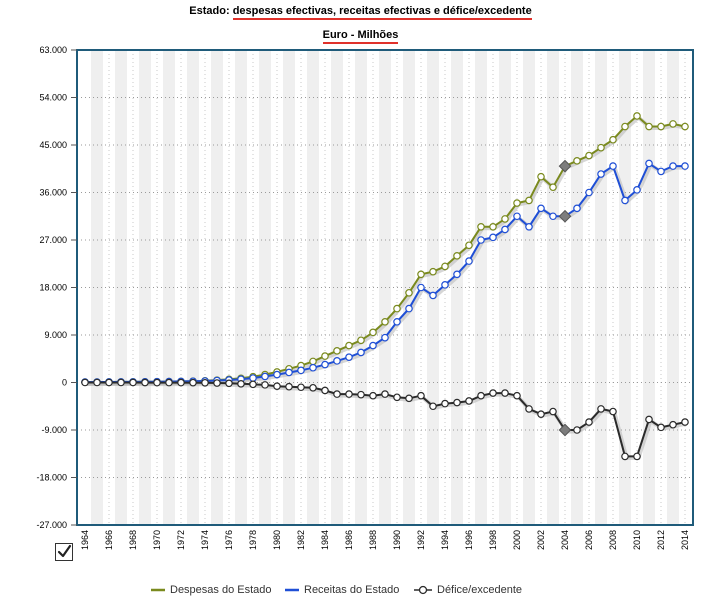  Describe the element at coordinates (445, 540) in the screenshot. I see `x-tick-label: 1994` at that location.